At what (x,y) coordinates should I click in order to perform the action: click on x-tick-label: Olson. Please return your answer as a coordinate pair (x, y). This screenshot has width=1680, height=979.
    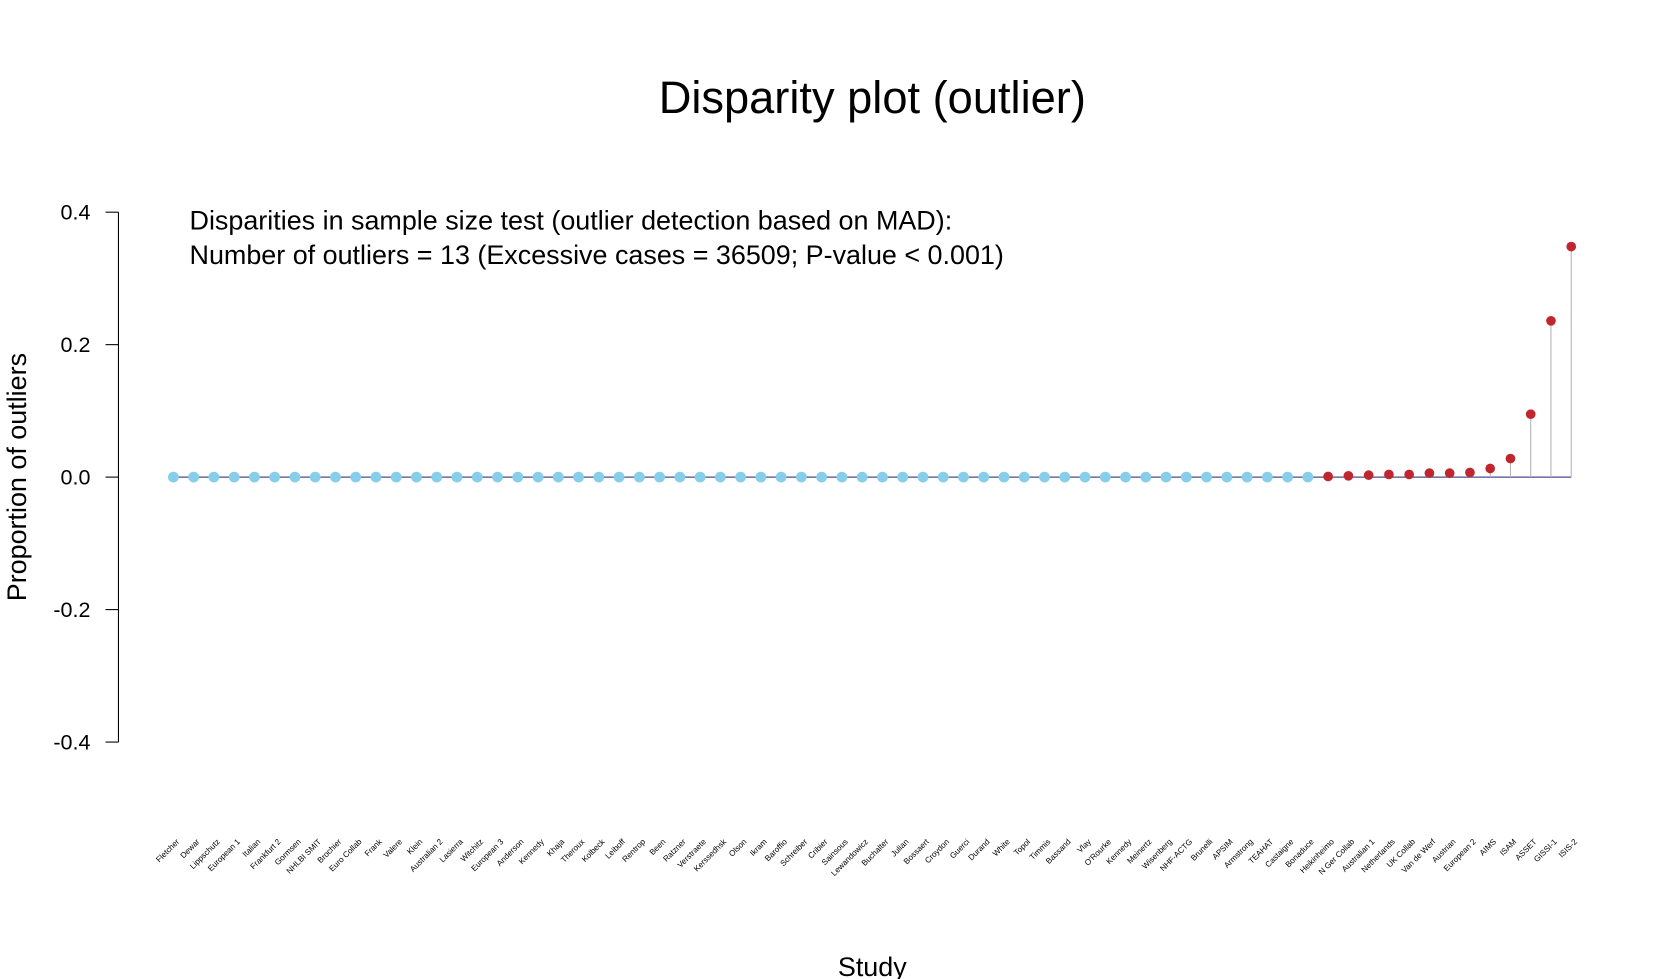
    Looking at the image, I should click on (737, 847).